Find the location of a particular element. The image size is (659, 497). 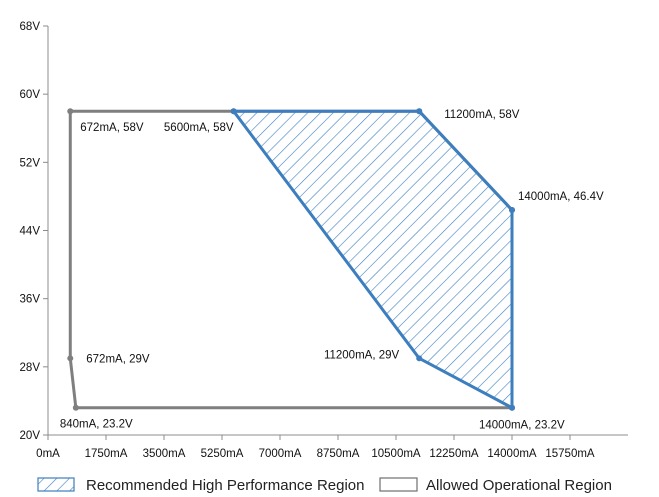

point-label: 14000mA, 23.2V is located at coordinates (522, 426).